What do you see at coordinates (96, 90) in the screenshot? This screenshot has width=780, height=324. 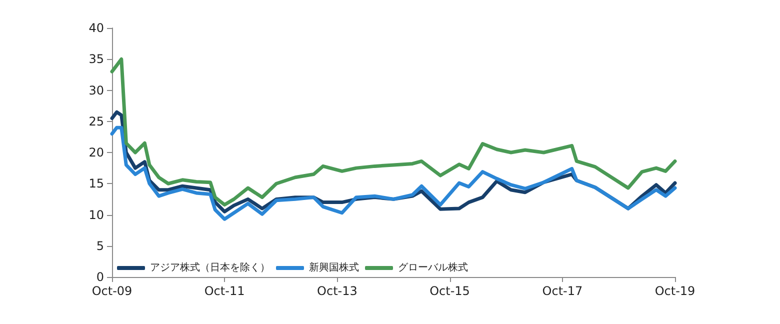 I see `y-tick-label: 30` at bounding box center [96, 90].